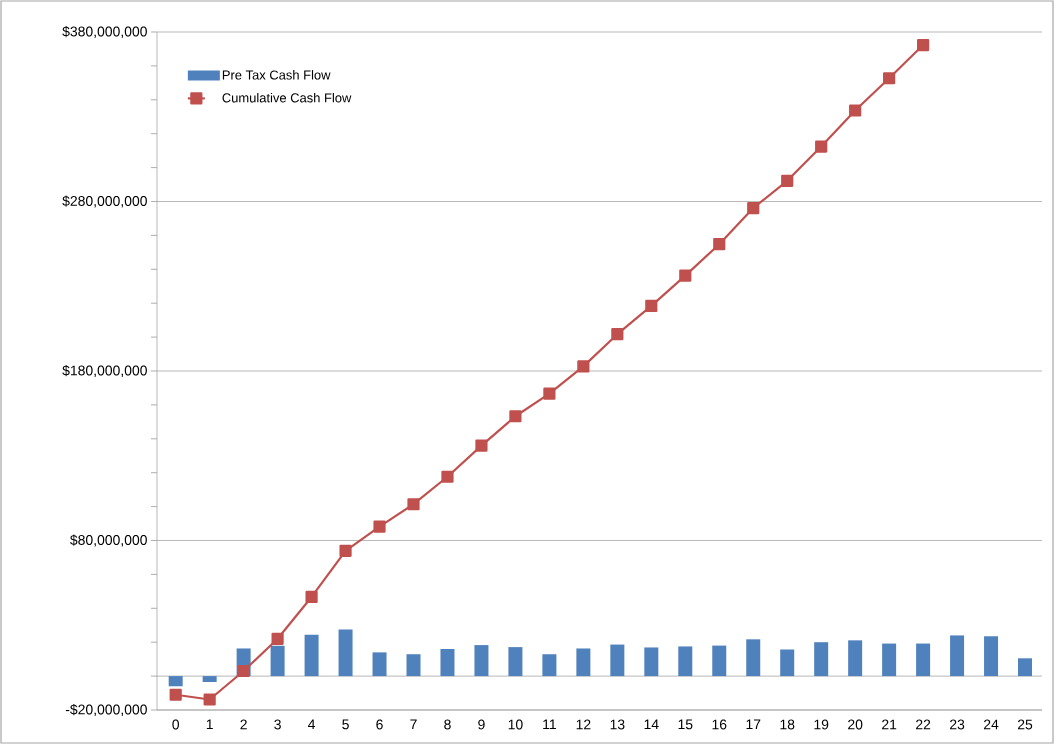 The width and height of the screenshot is (1054, 744). I want to click on x-tick-label: 21, so click(889, 724).